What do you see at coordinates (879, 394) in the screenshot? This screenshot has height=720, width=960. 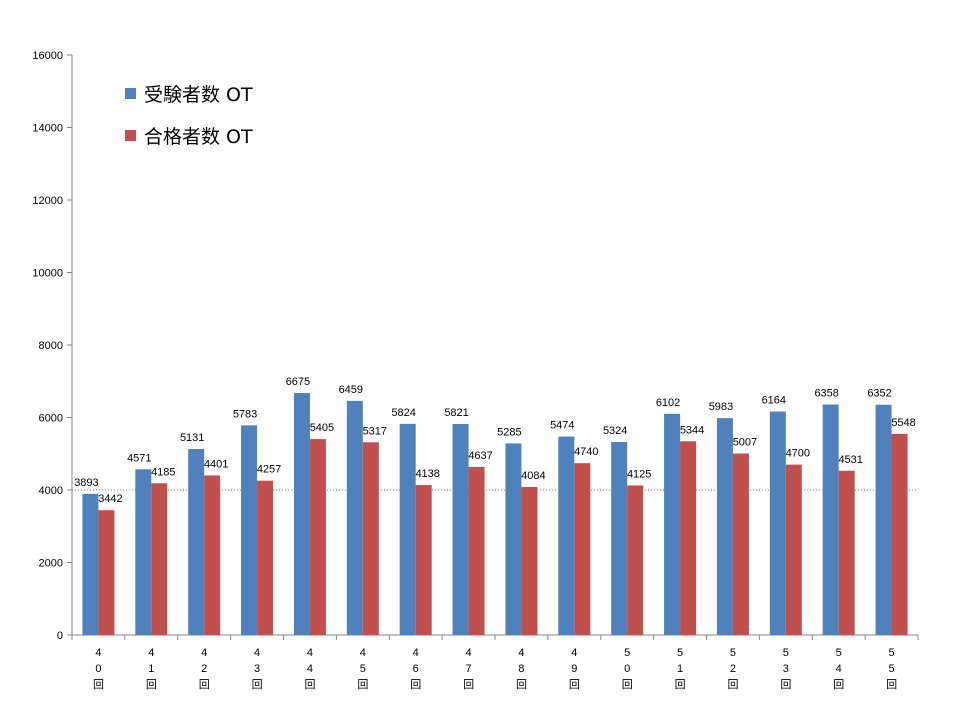 I see `data-label-series-1: 6352` at bounding box center [879, 394].